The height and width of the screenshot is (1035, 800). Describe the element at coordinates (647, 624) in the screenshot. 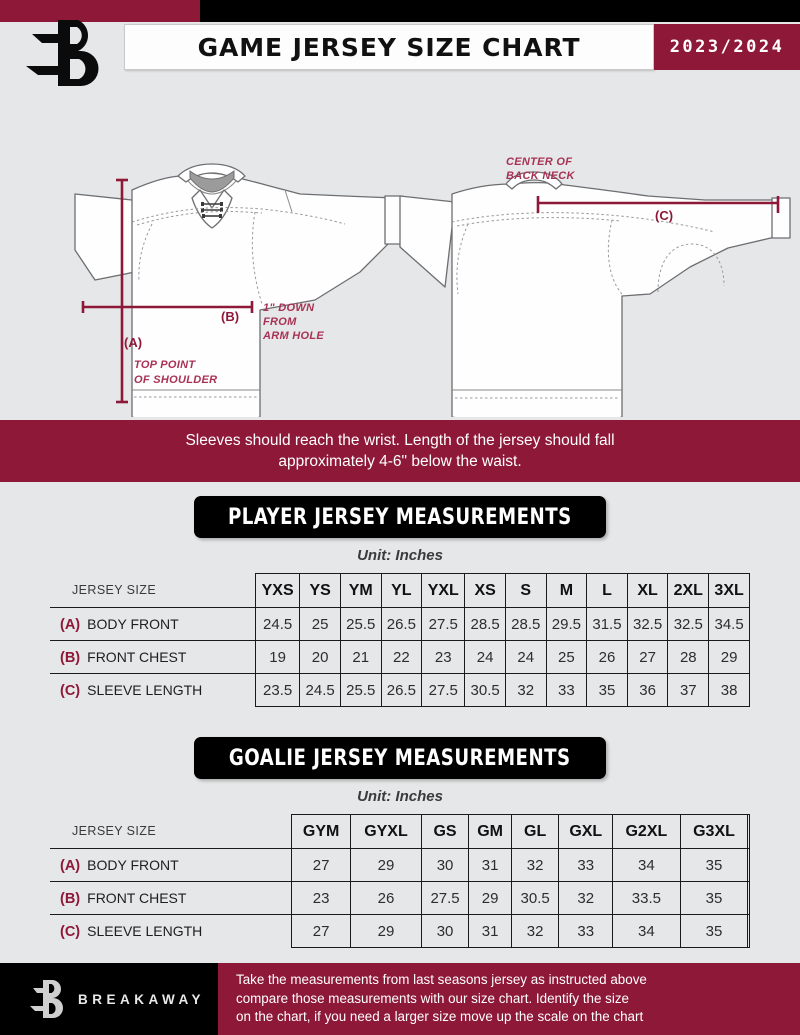

I see `player-cell-0-9: 32.5` at that location.